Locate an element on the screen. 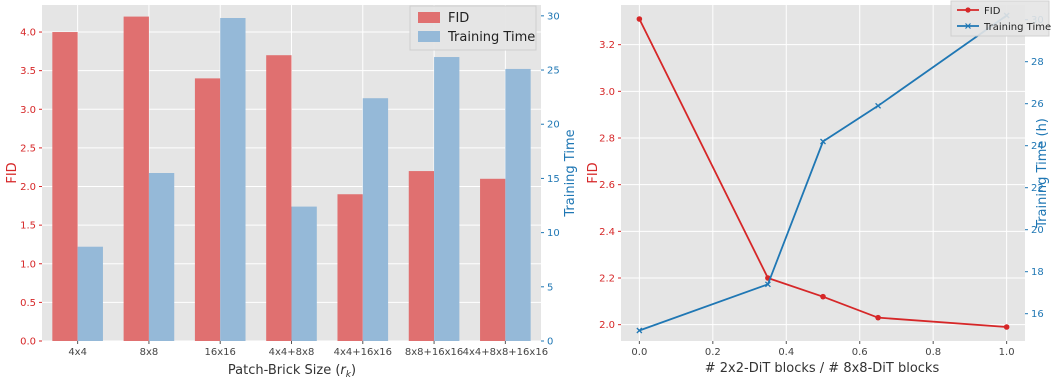 Image resolution: width=1053 pixels, height=379 pixels. line-chart-legend: FID Training Time is located at coordinates (1000, 18).